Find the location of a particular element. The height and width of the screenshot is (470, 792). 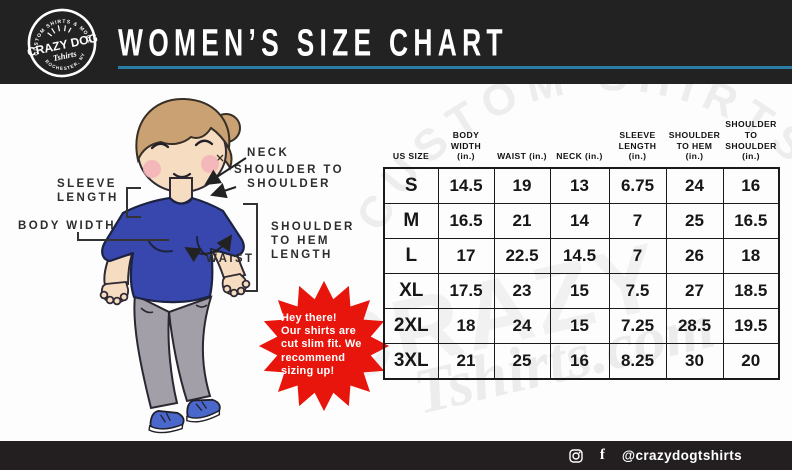

callout-line: Hey there! is located at coordinates (309, 318).